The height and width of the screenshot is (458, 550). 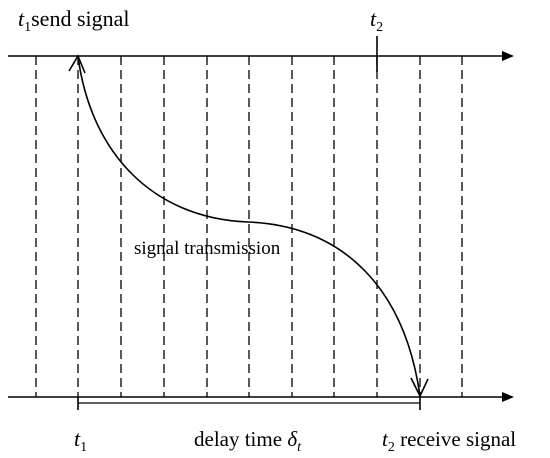 What do you see at coordinates (74, 20) in the screenshot?
I see `t1-send-signal-label: t1send signal` at bounding box center [74, 20].